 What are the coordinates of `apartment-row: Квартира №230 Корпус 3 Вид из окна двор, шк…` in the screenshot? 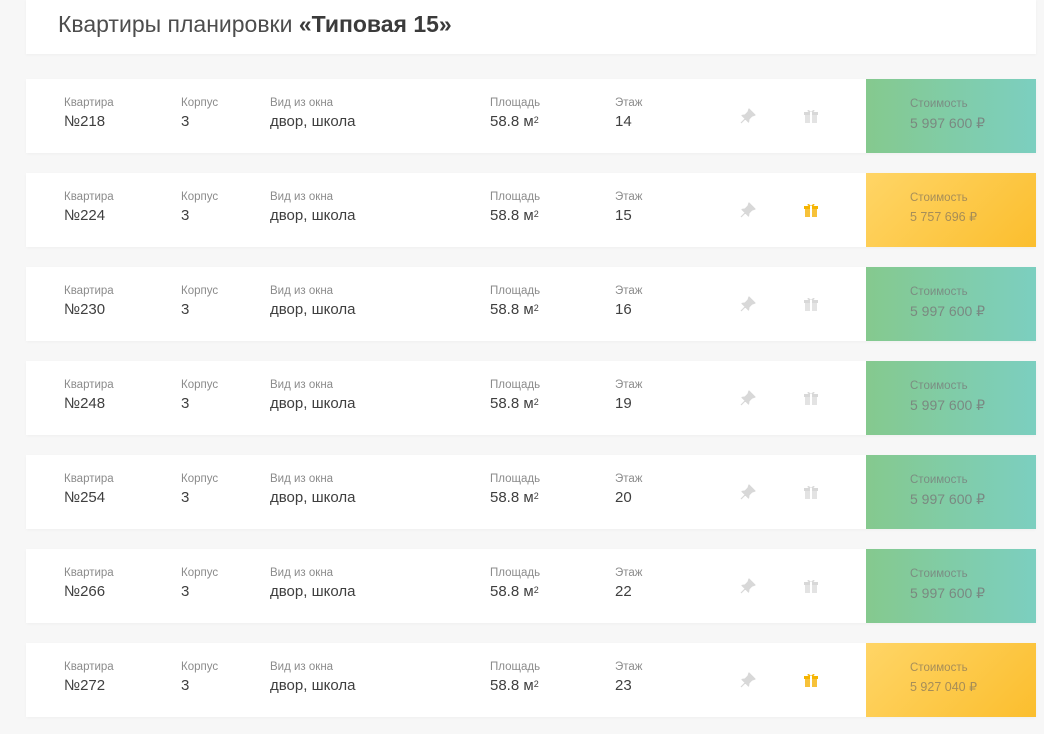 It's located at (531, 304).